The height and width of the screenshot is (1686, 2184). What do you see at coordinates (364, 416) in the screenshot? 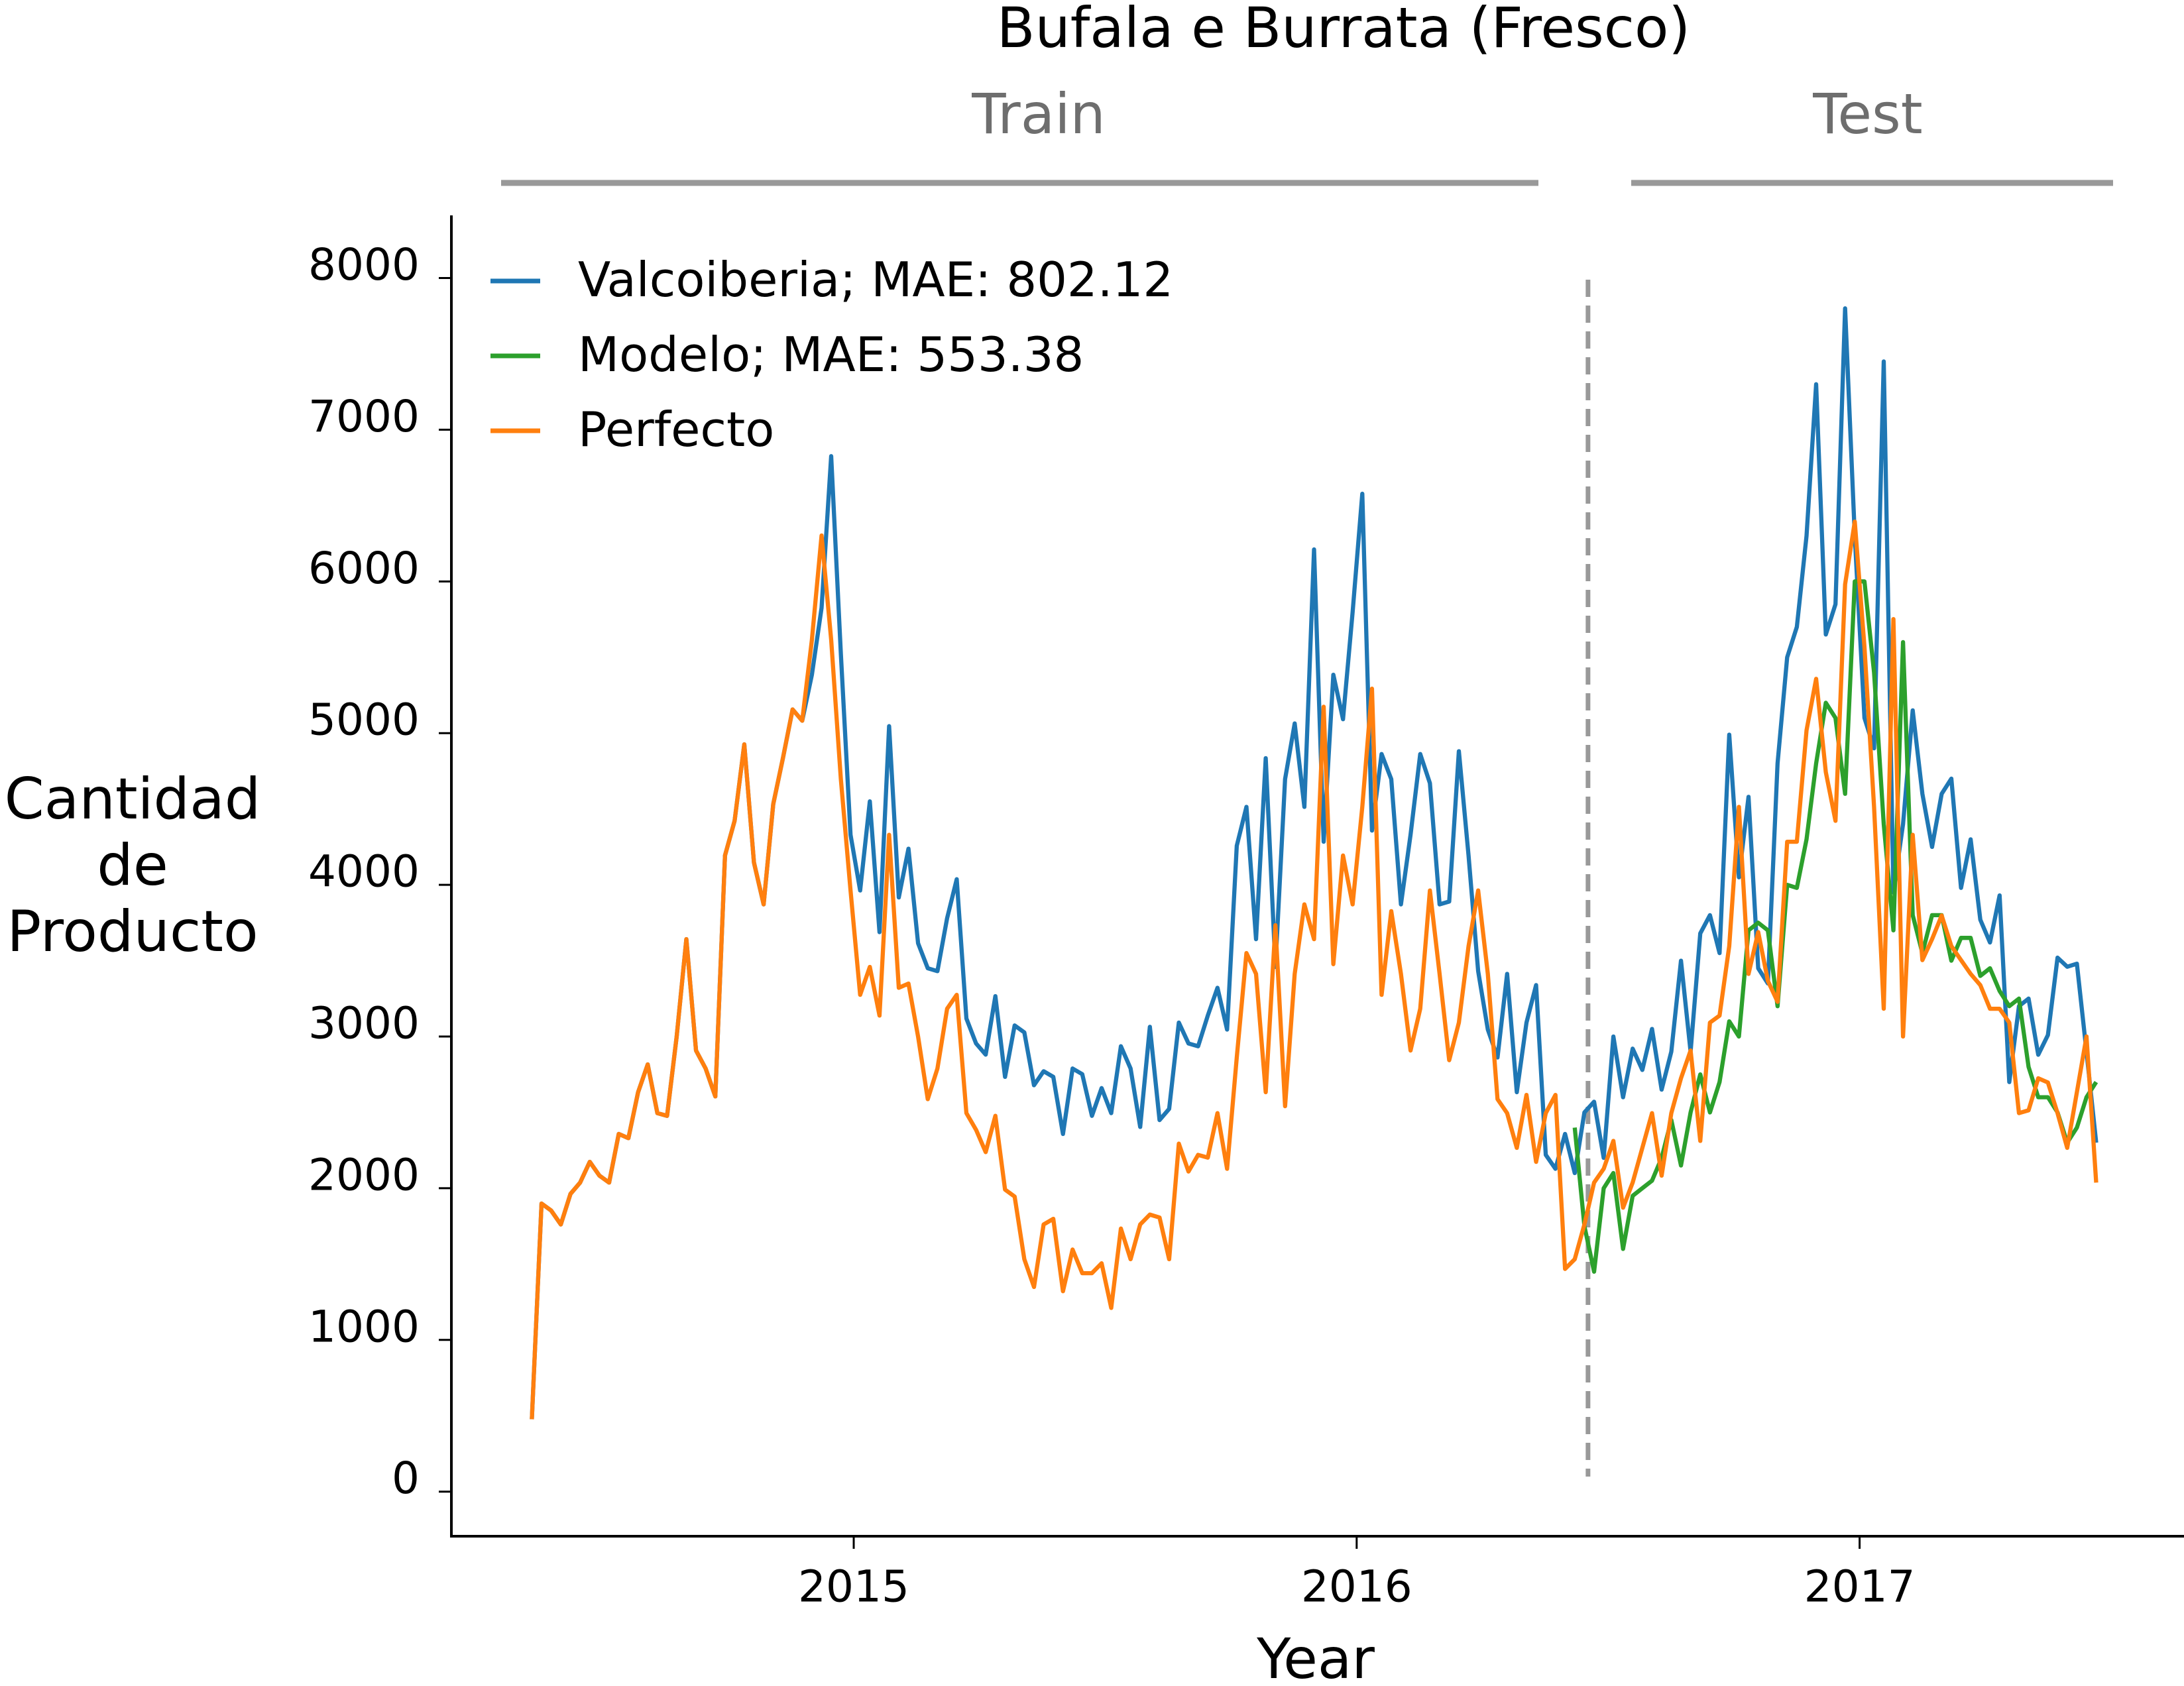
I see `y-tick-label: 7000` at bounding box center [364, 416].